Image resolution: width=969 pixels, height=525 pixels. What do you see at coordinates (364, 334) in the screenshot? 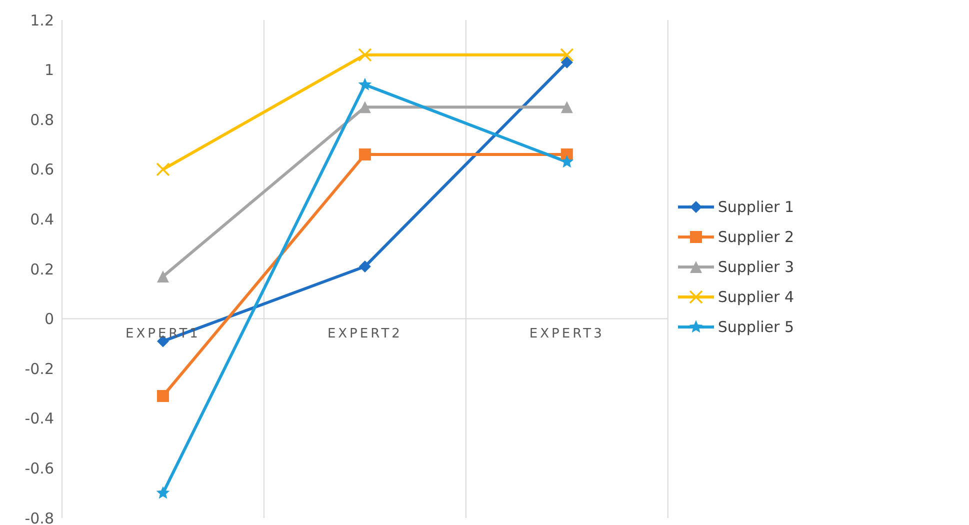
I see `x-tick-label: EXPERT2` at bounding box center [364, 334].